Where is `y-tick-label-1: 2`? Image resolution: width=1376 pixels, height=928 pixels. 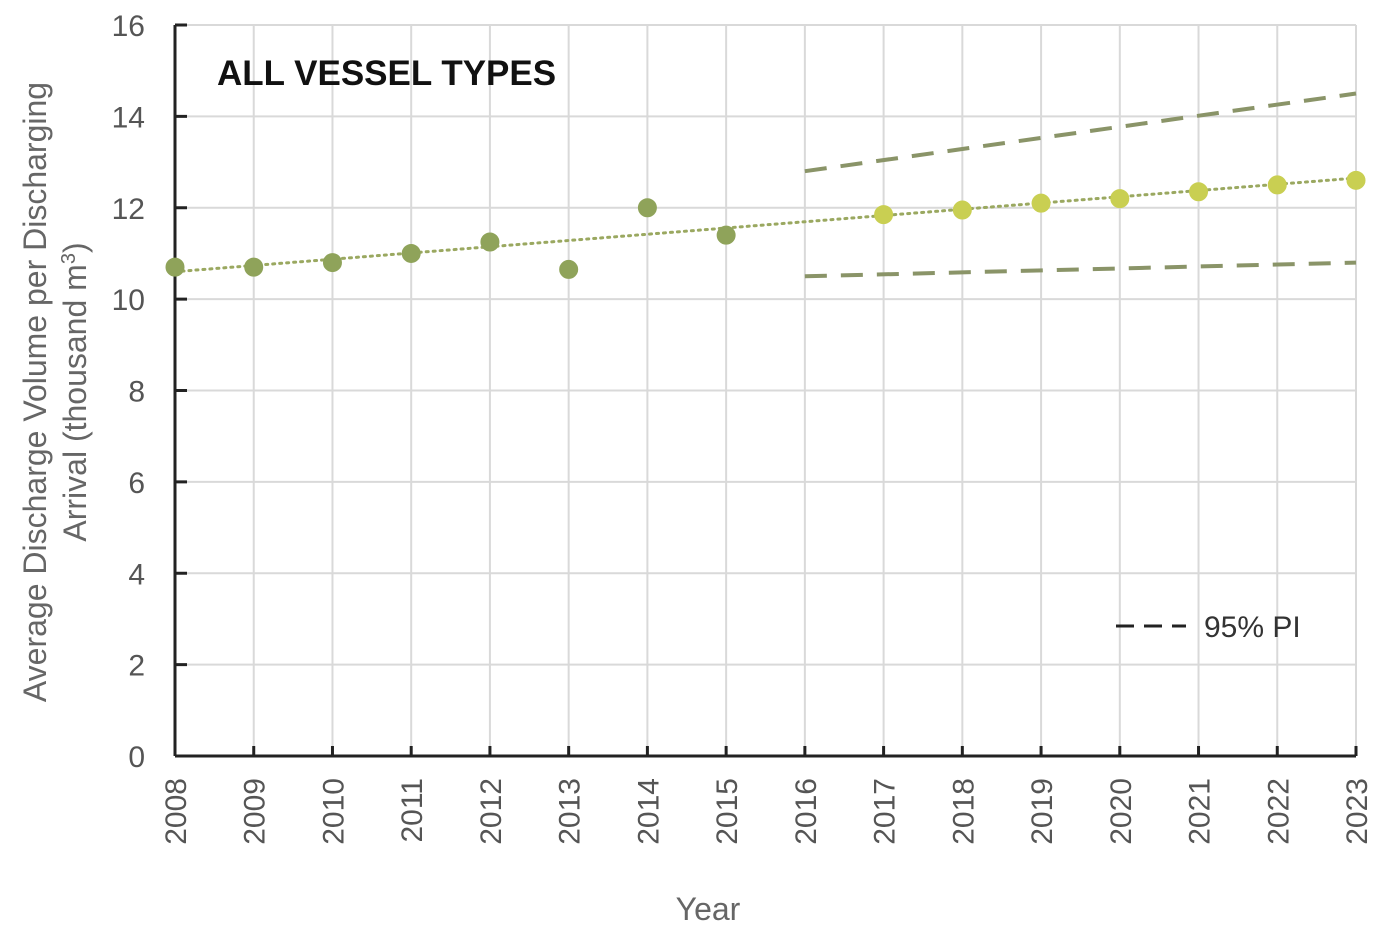
y-tick-label-1: 2 is located at coordinates (136, 666).